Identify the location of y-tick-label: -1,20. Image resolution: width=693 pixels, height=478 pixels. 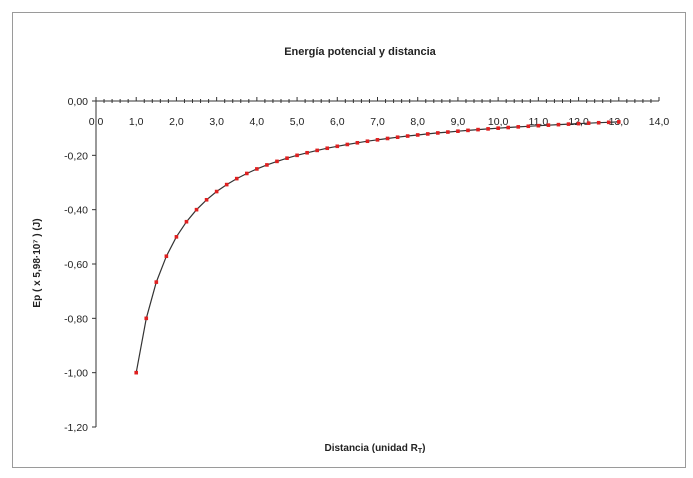
(76, 428).